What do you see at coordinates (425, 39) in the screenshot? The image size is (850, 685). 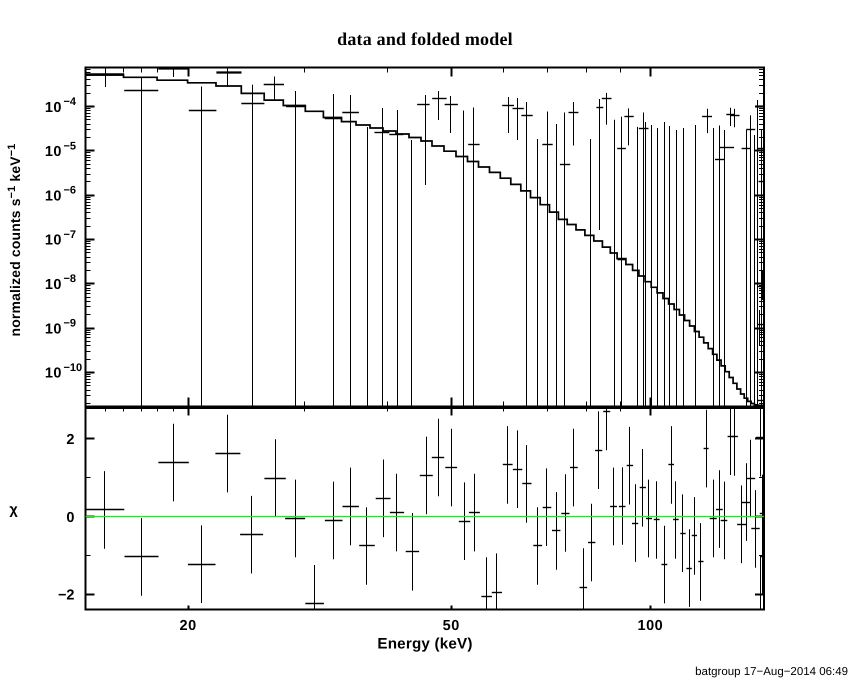 I see `svg-text: data and folded model` at bounding box center [425, 39].